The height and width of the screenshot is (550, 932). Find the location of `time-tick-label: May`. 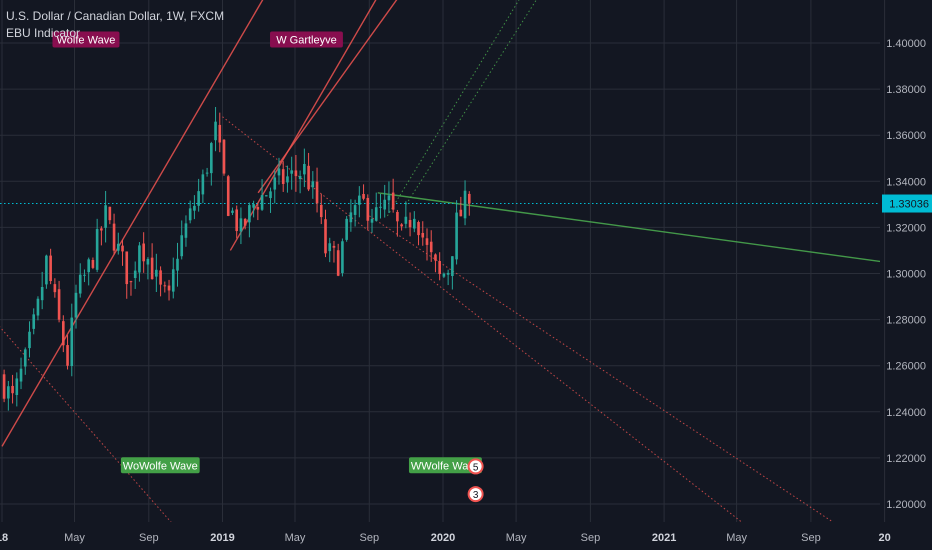

time-tick-label: May is located at coordinates (516, 538).